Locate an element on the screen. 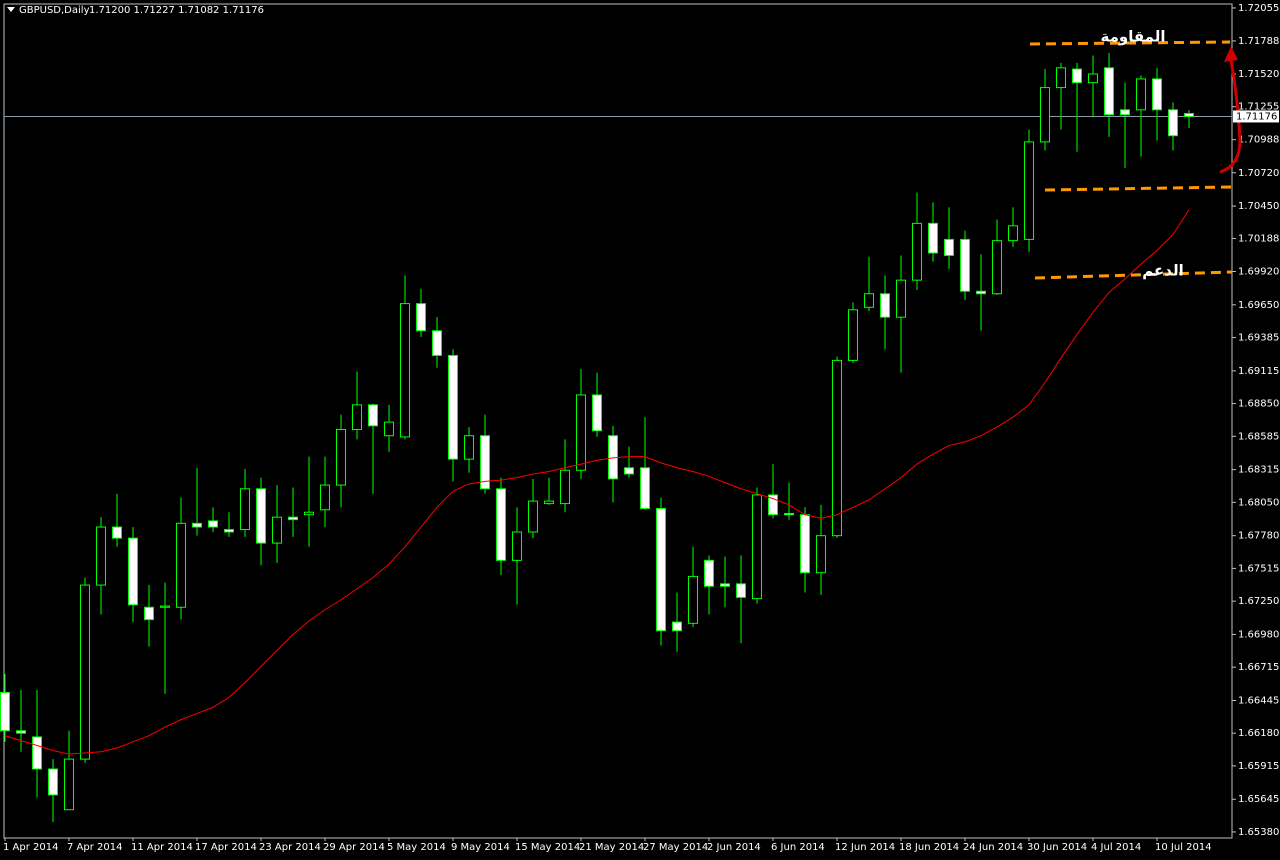 This screenshot has width=1280, height=860. y-tick-label: 1.67515 is located at coordinates (1258, 568).